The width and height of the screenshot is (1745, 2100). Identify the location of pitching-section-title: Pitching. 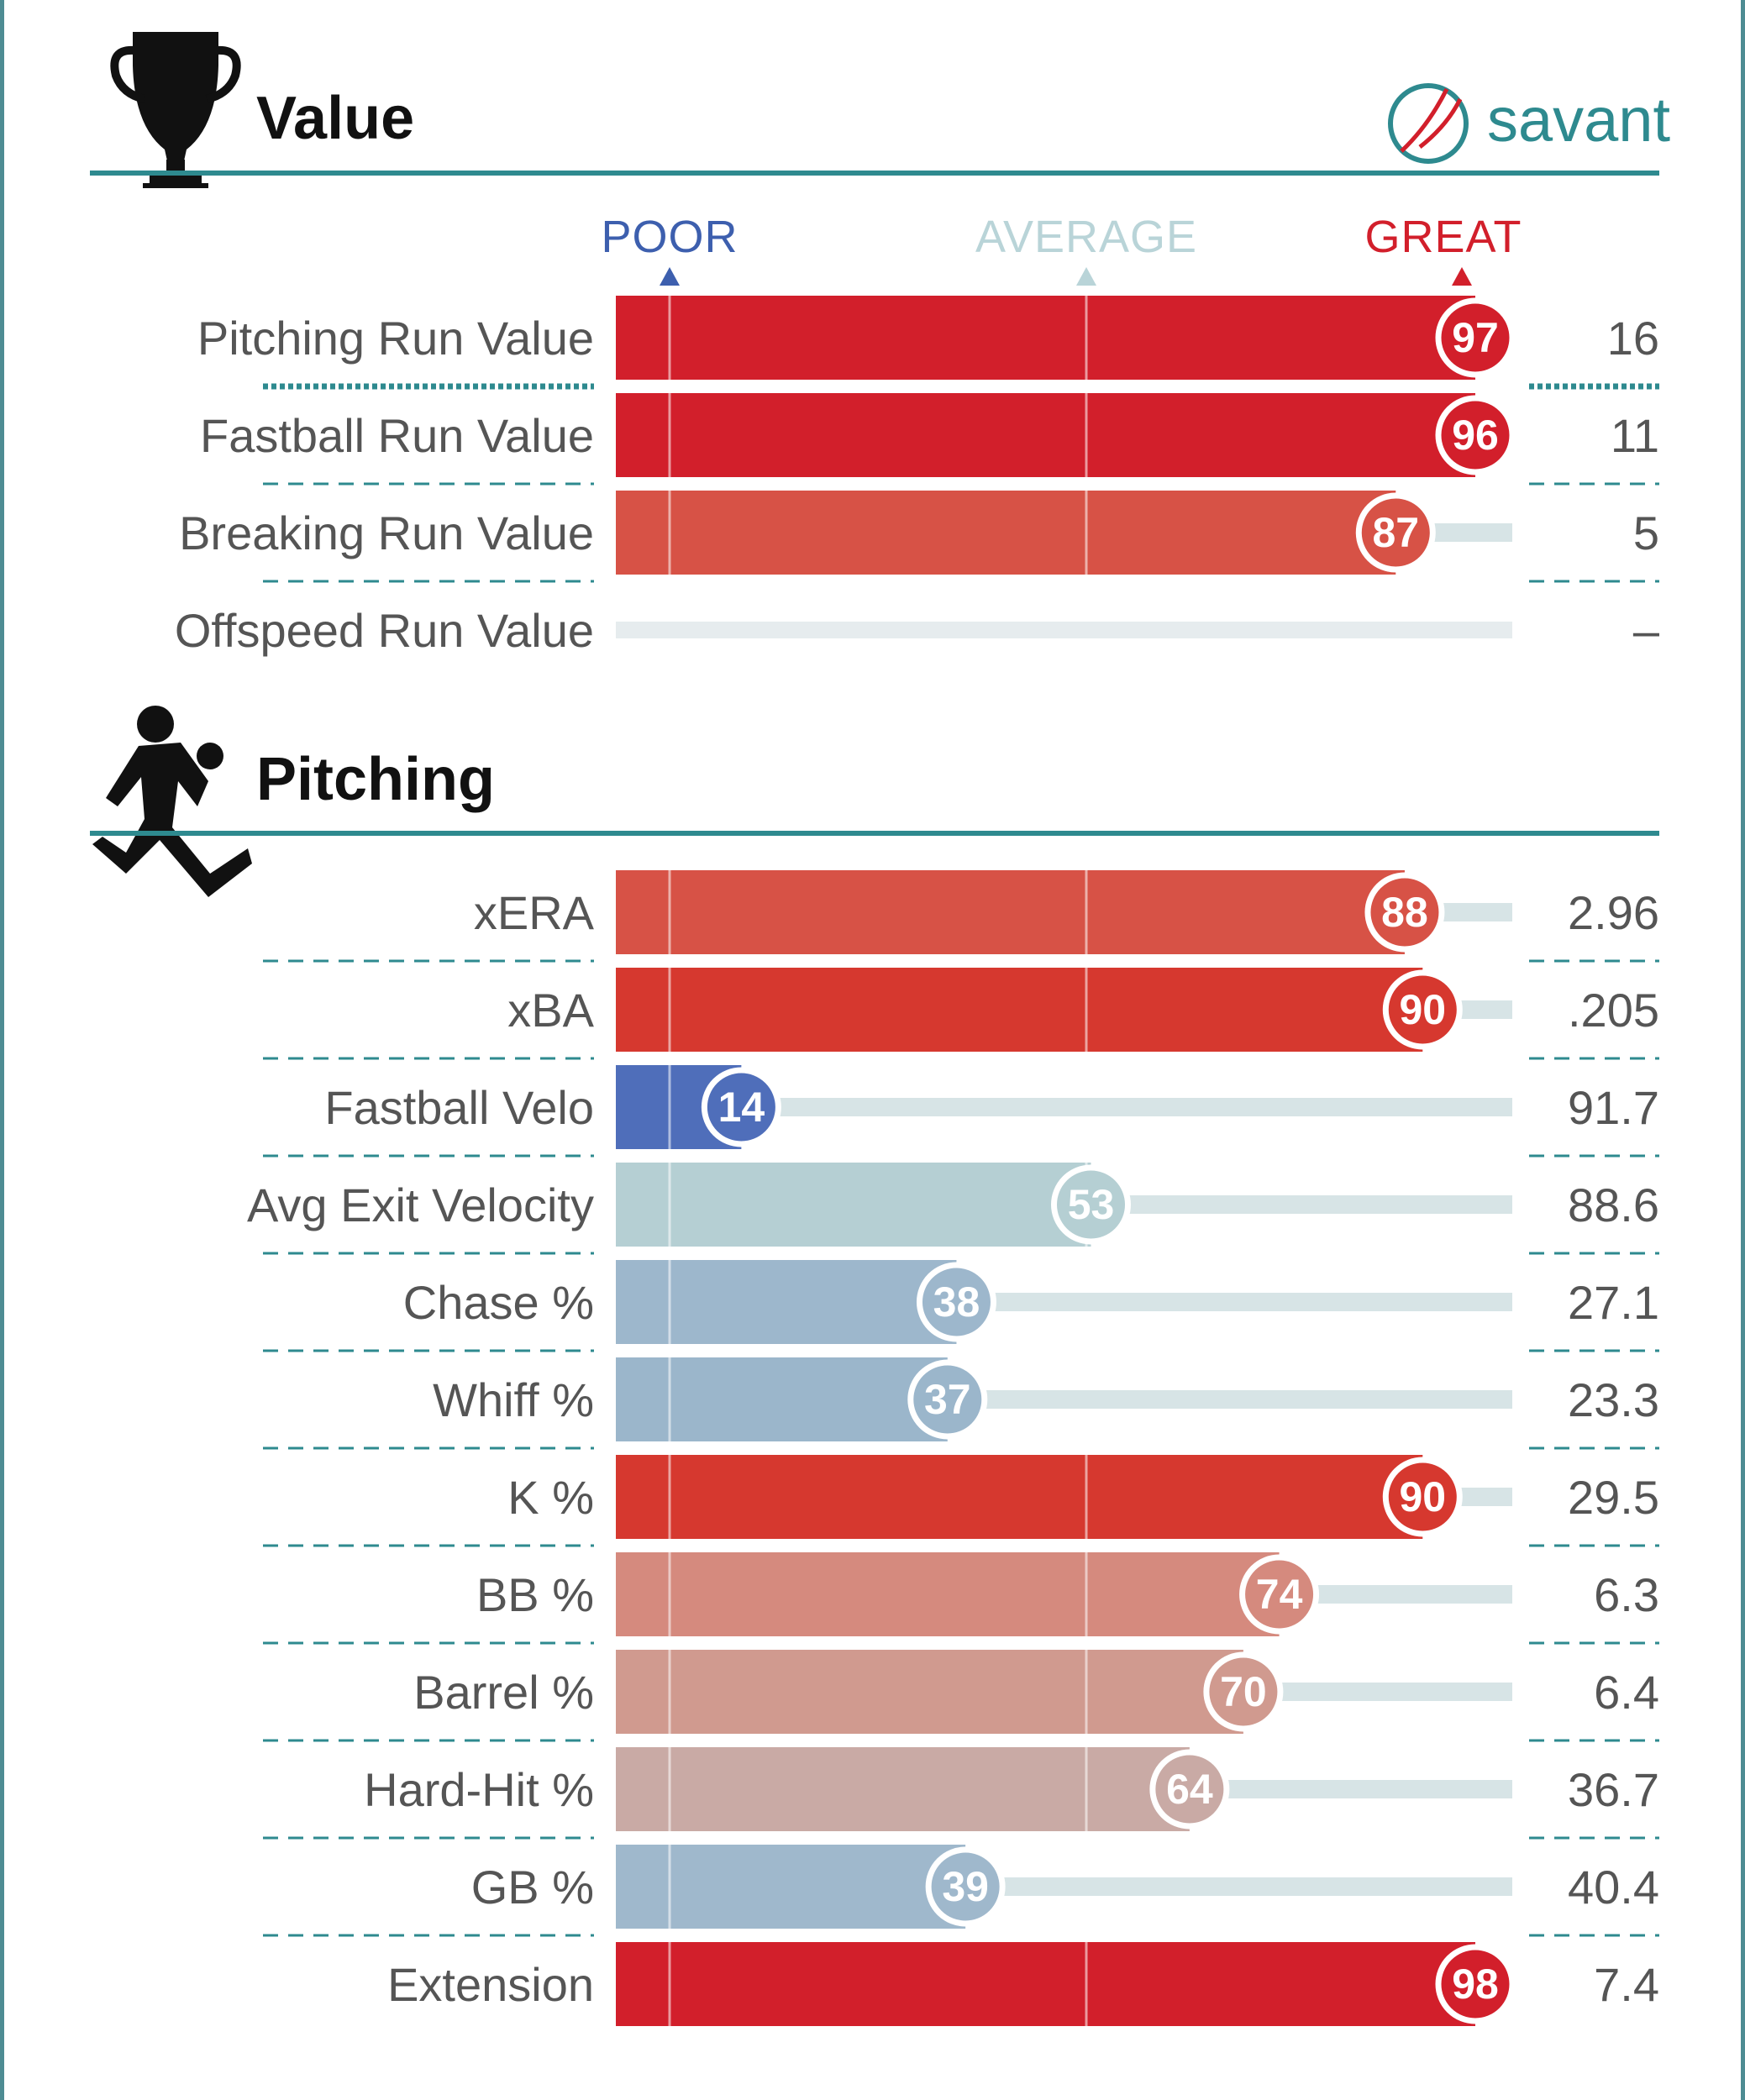
(376, 779).